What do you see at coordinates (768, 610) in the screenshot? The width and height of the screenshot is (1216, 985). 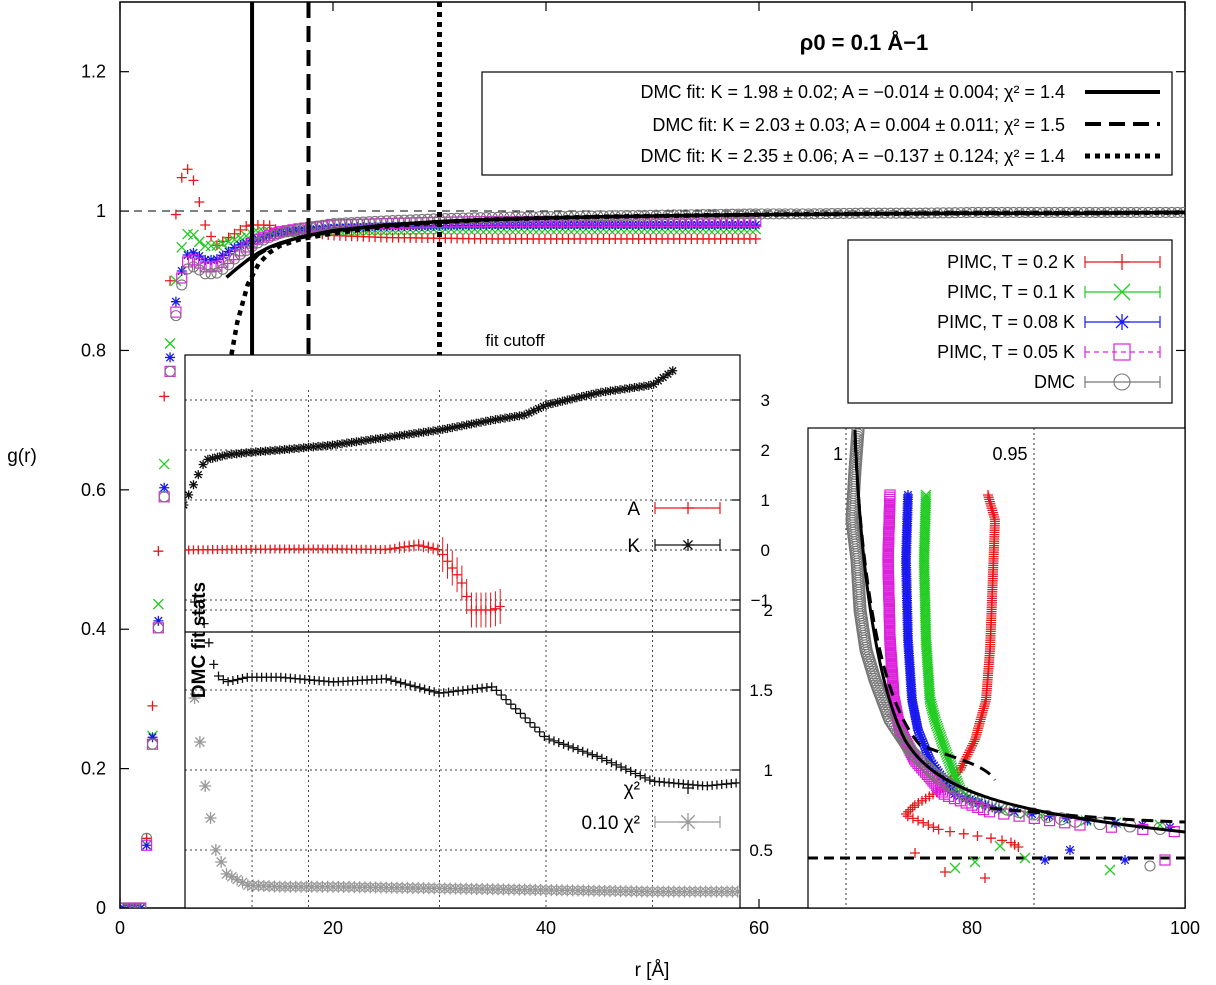 I see `stats-tick-label: 2` at bounding box center [768, 610].